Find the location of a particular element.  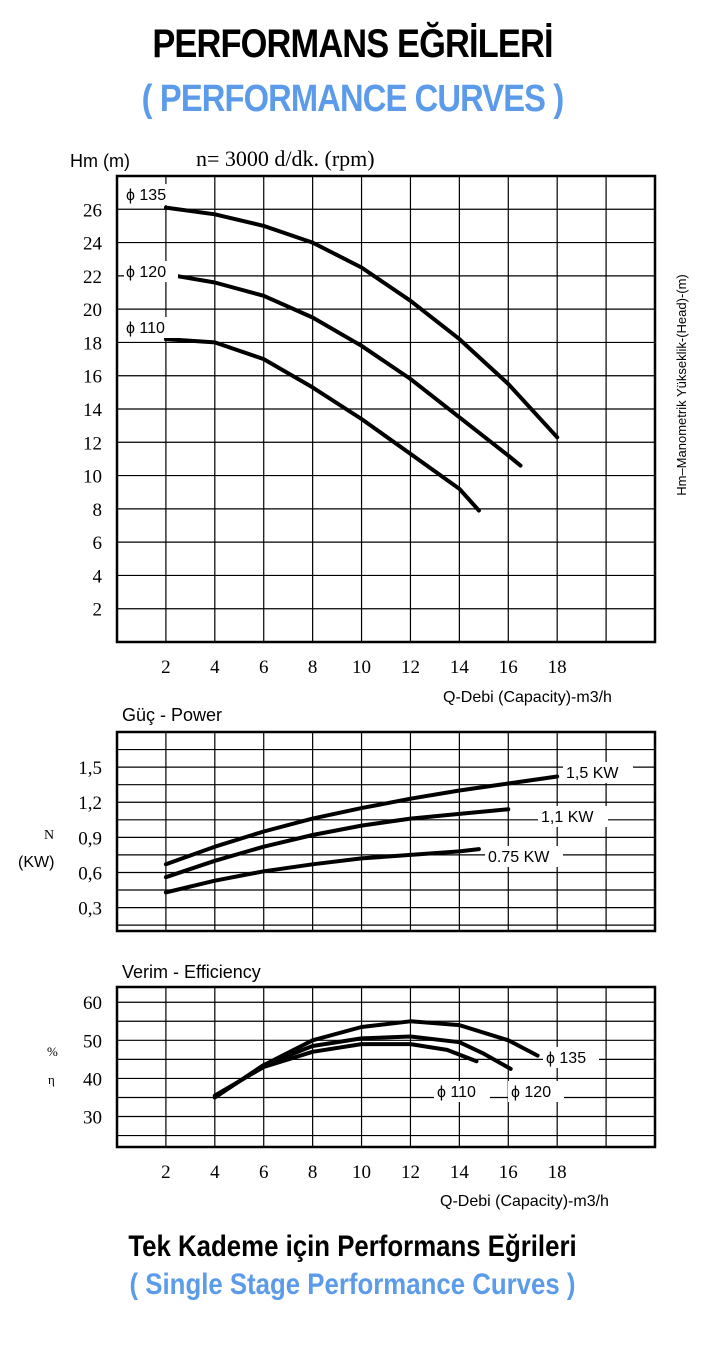

series-label: 0.75 KW is located at coordinates (519, 857).